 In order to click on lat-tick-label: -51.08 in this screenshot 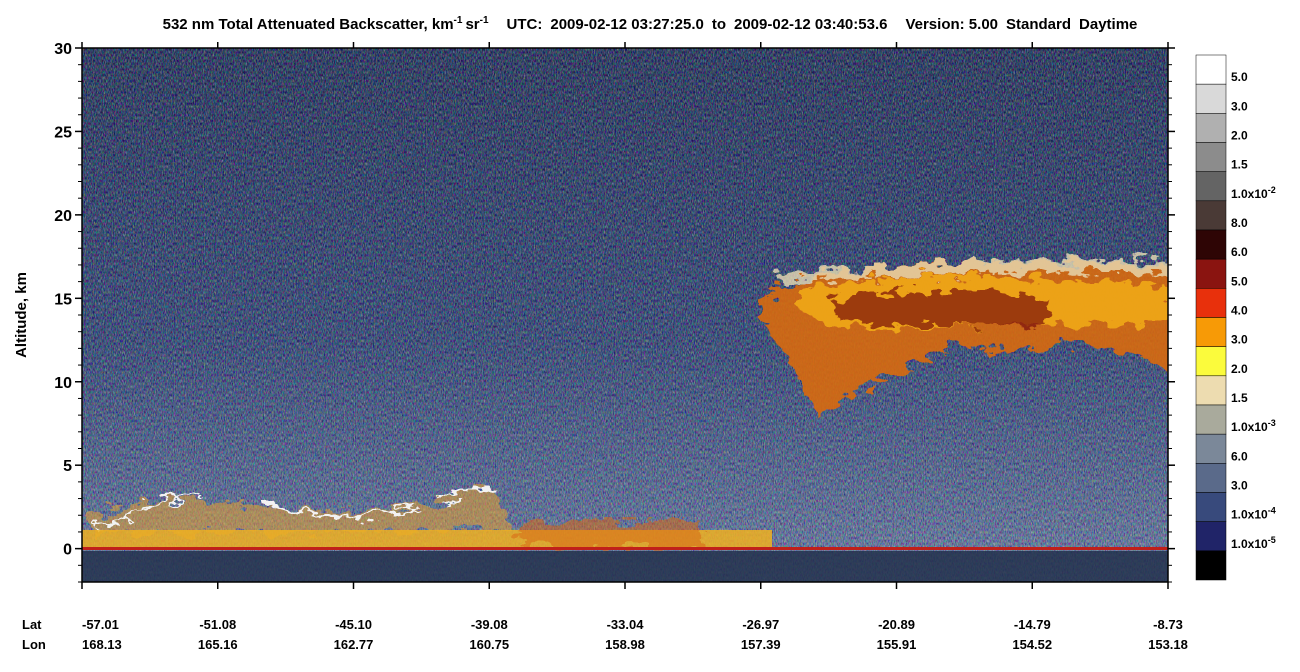, I will do `click(217, 624)`.